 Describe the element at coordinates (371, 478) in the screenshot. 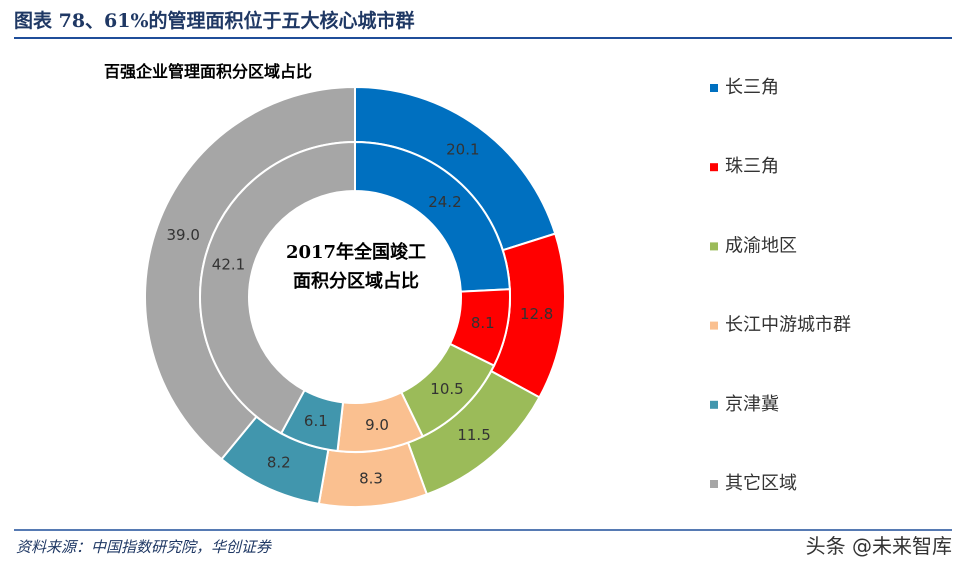

I see `data-label: 8.3` at that location.